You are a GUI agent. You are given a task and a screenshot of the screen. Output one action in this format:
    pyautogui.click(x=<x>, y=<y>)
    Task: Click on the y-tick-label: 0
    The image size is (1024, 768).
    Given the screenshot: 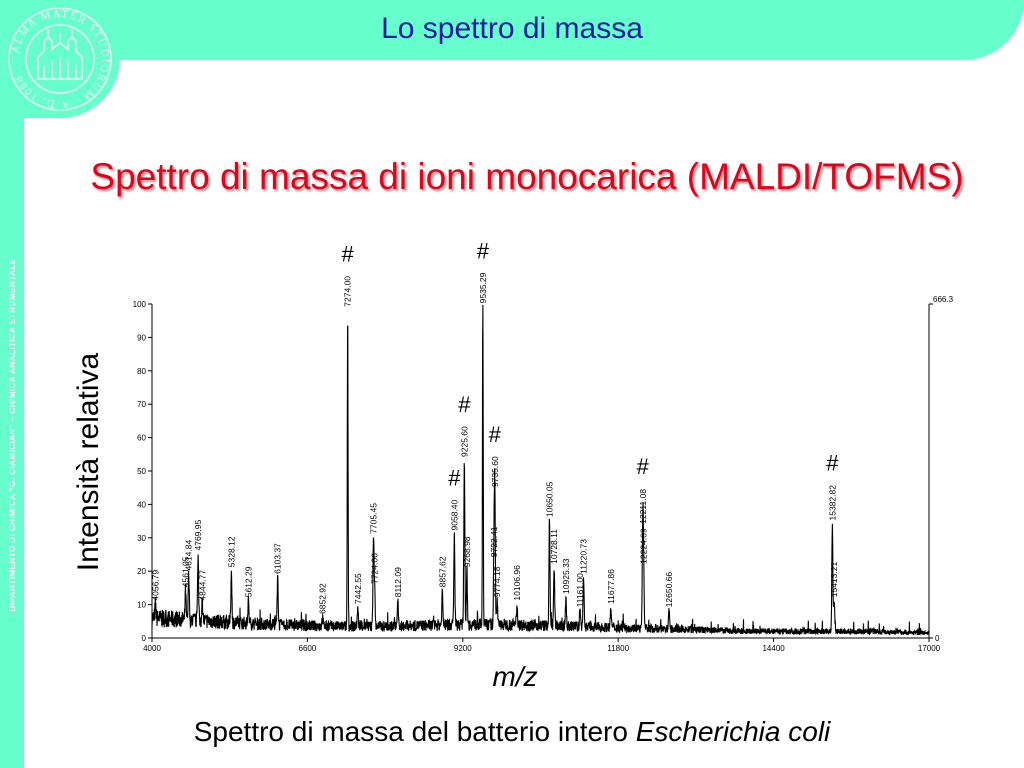 What is the action you would take?
    pyautogui.click(x=144, y=638)
    